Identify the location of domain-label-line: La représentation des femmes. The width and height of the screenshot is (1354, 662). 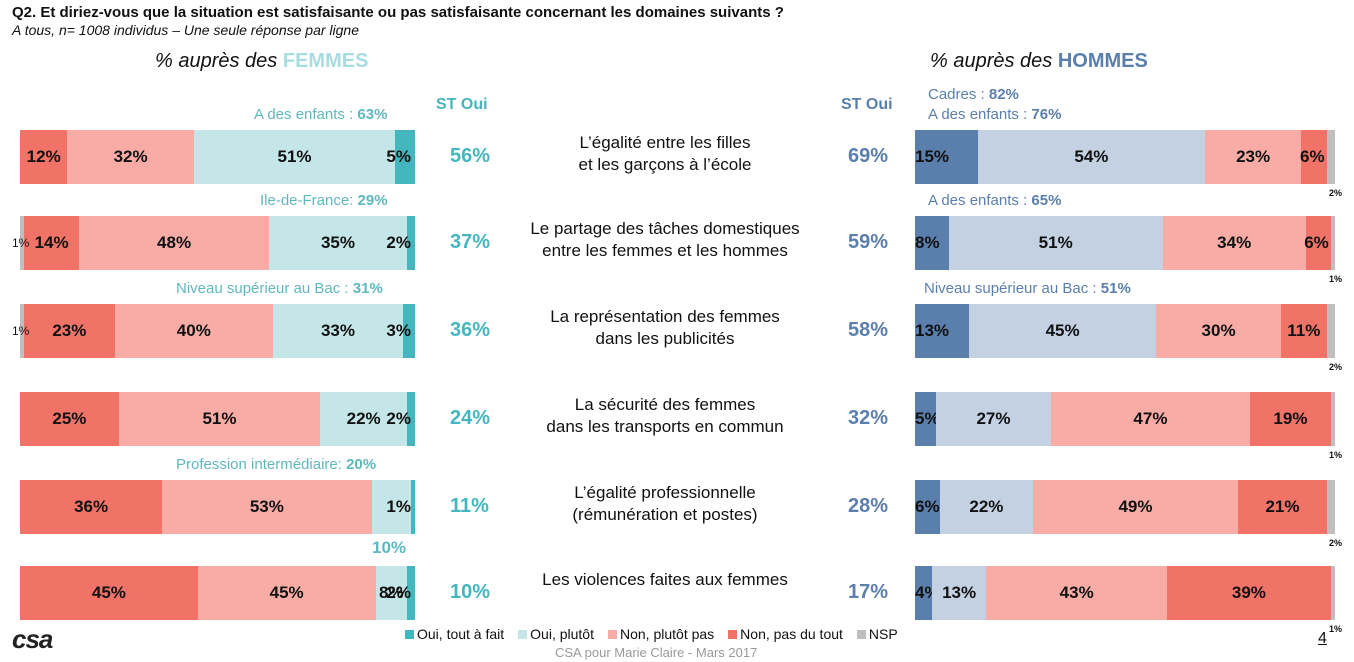
(665, 316).